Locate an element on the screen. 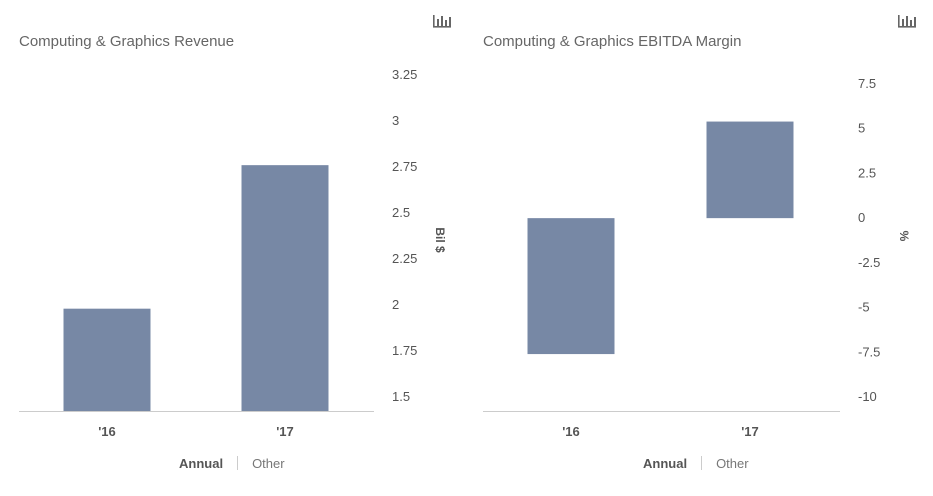 The width and height of the screenshot is (933, 496). chart-title: Computing & Graphics Revenue is located at coordinates (127, 41).